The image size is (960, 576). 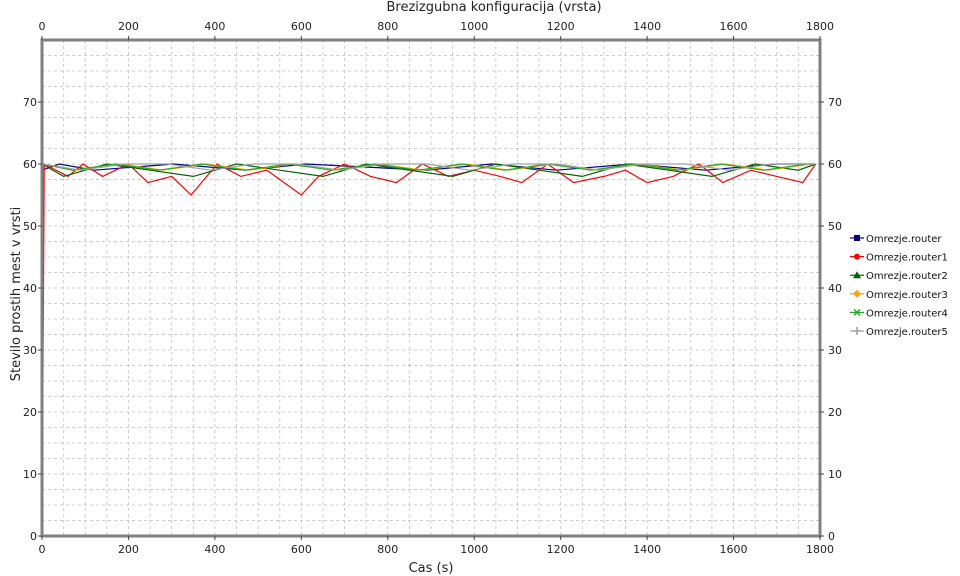 What do you see at coordinates (42, 26) in the screenshot?
I see `x-tick-label-top: 0` at bounding box center [42, 26].